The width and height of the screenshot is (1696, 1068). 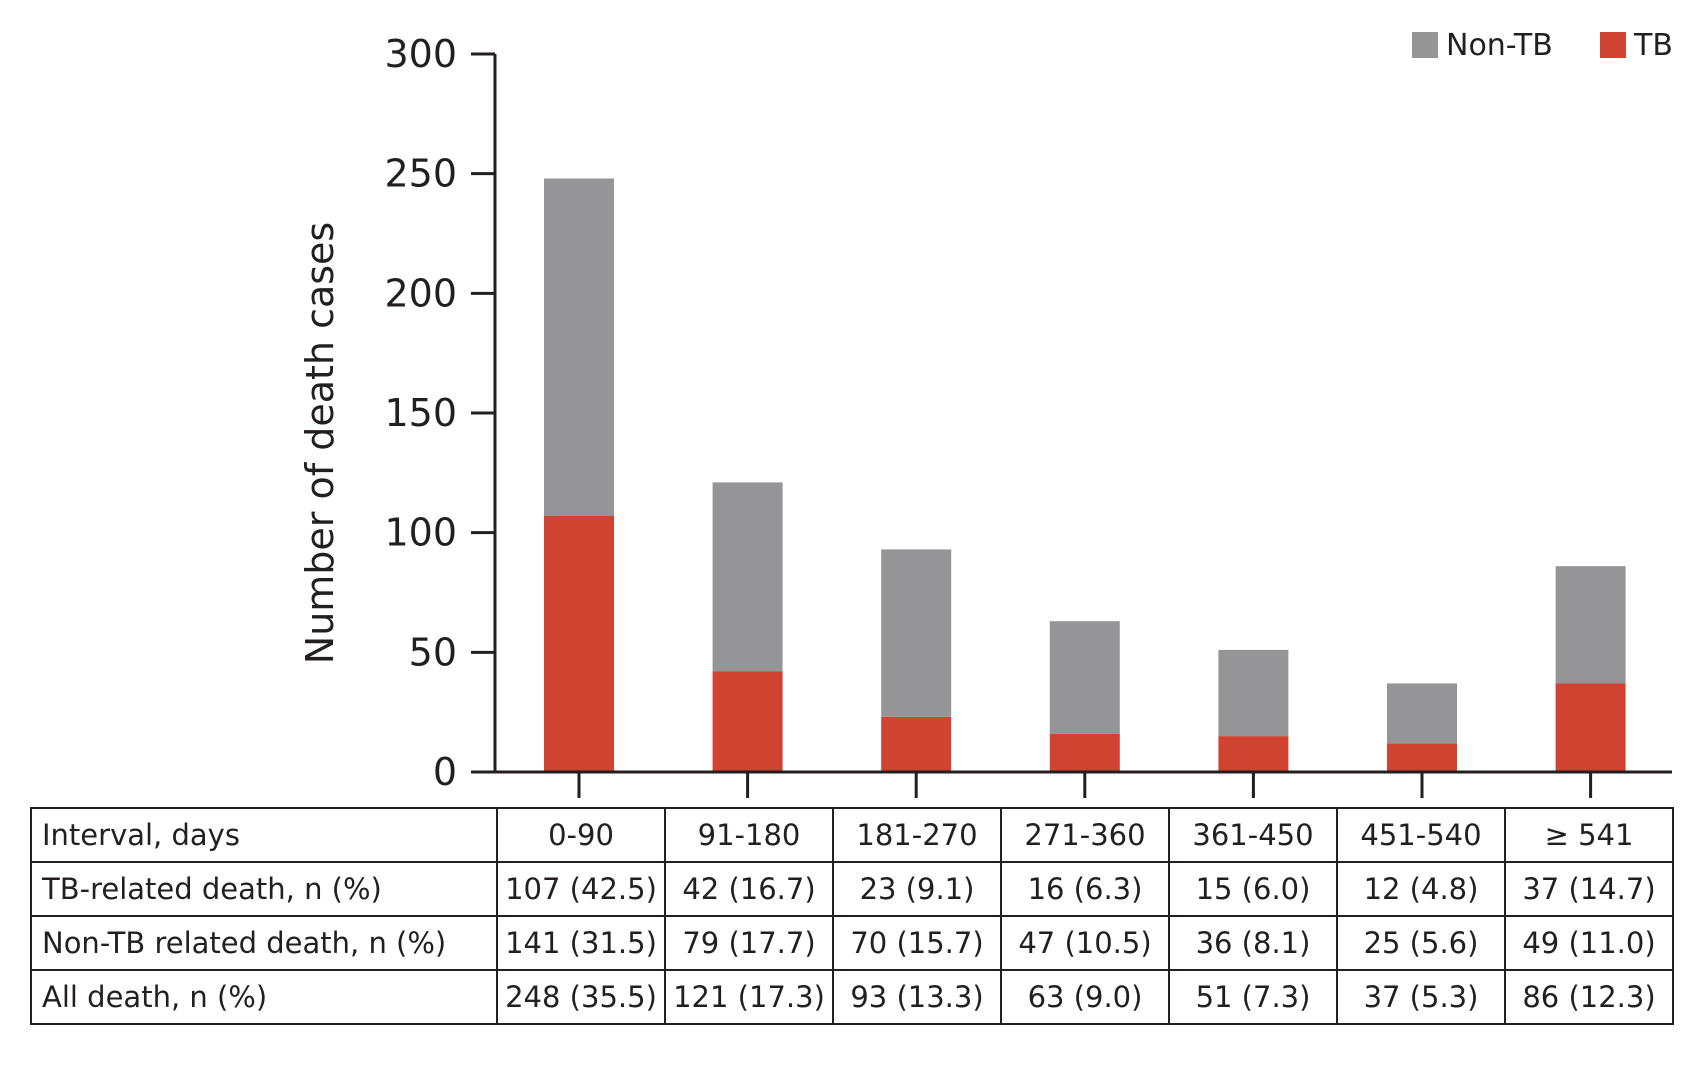 I want to click on y-tick-label: 250, so click(x=420, y=174).